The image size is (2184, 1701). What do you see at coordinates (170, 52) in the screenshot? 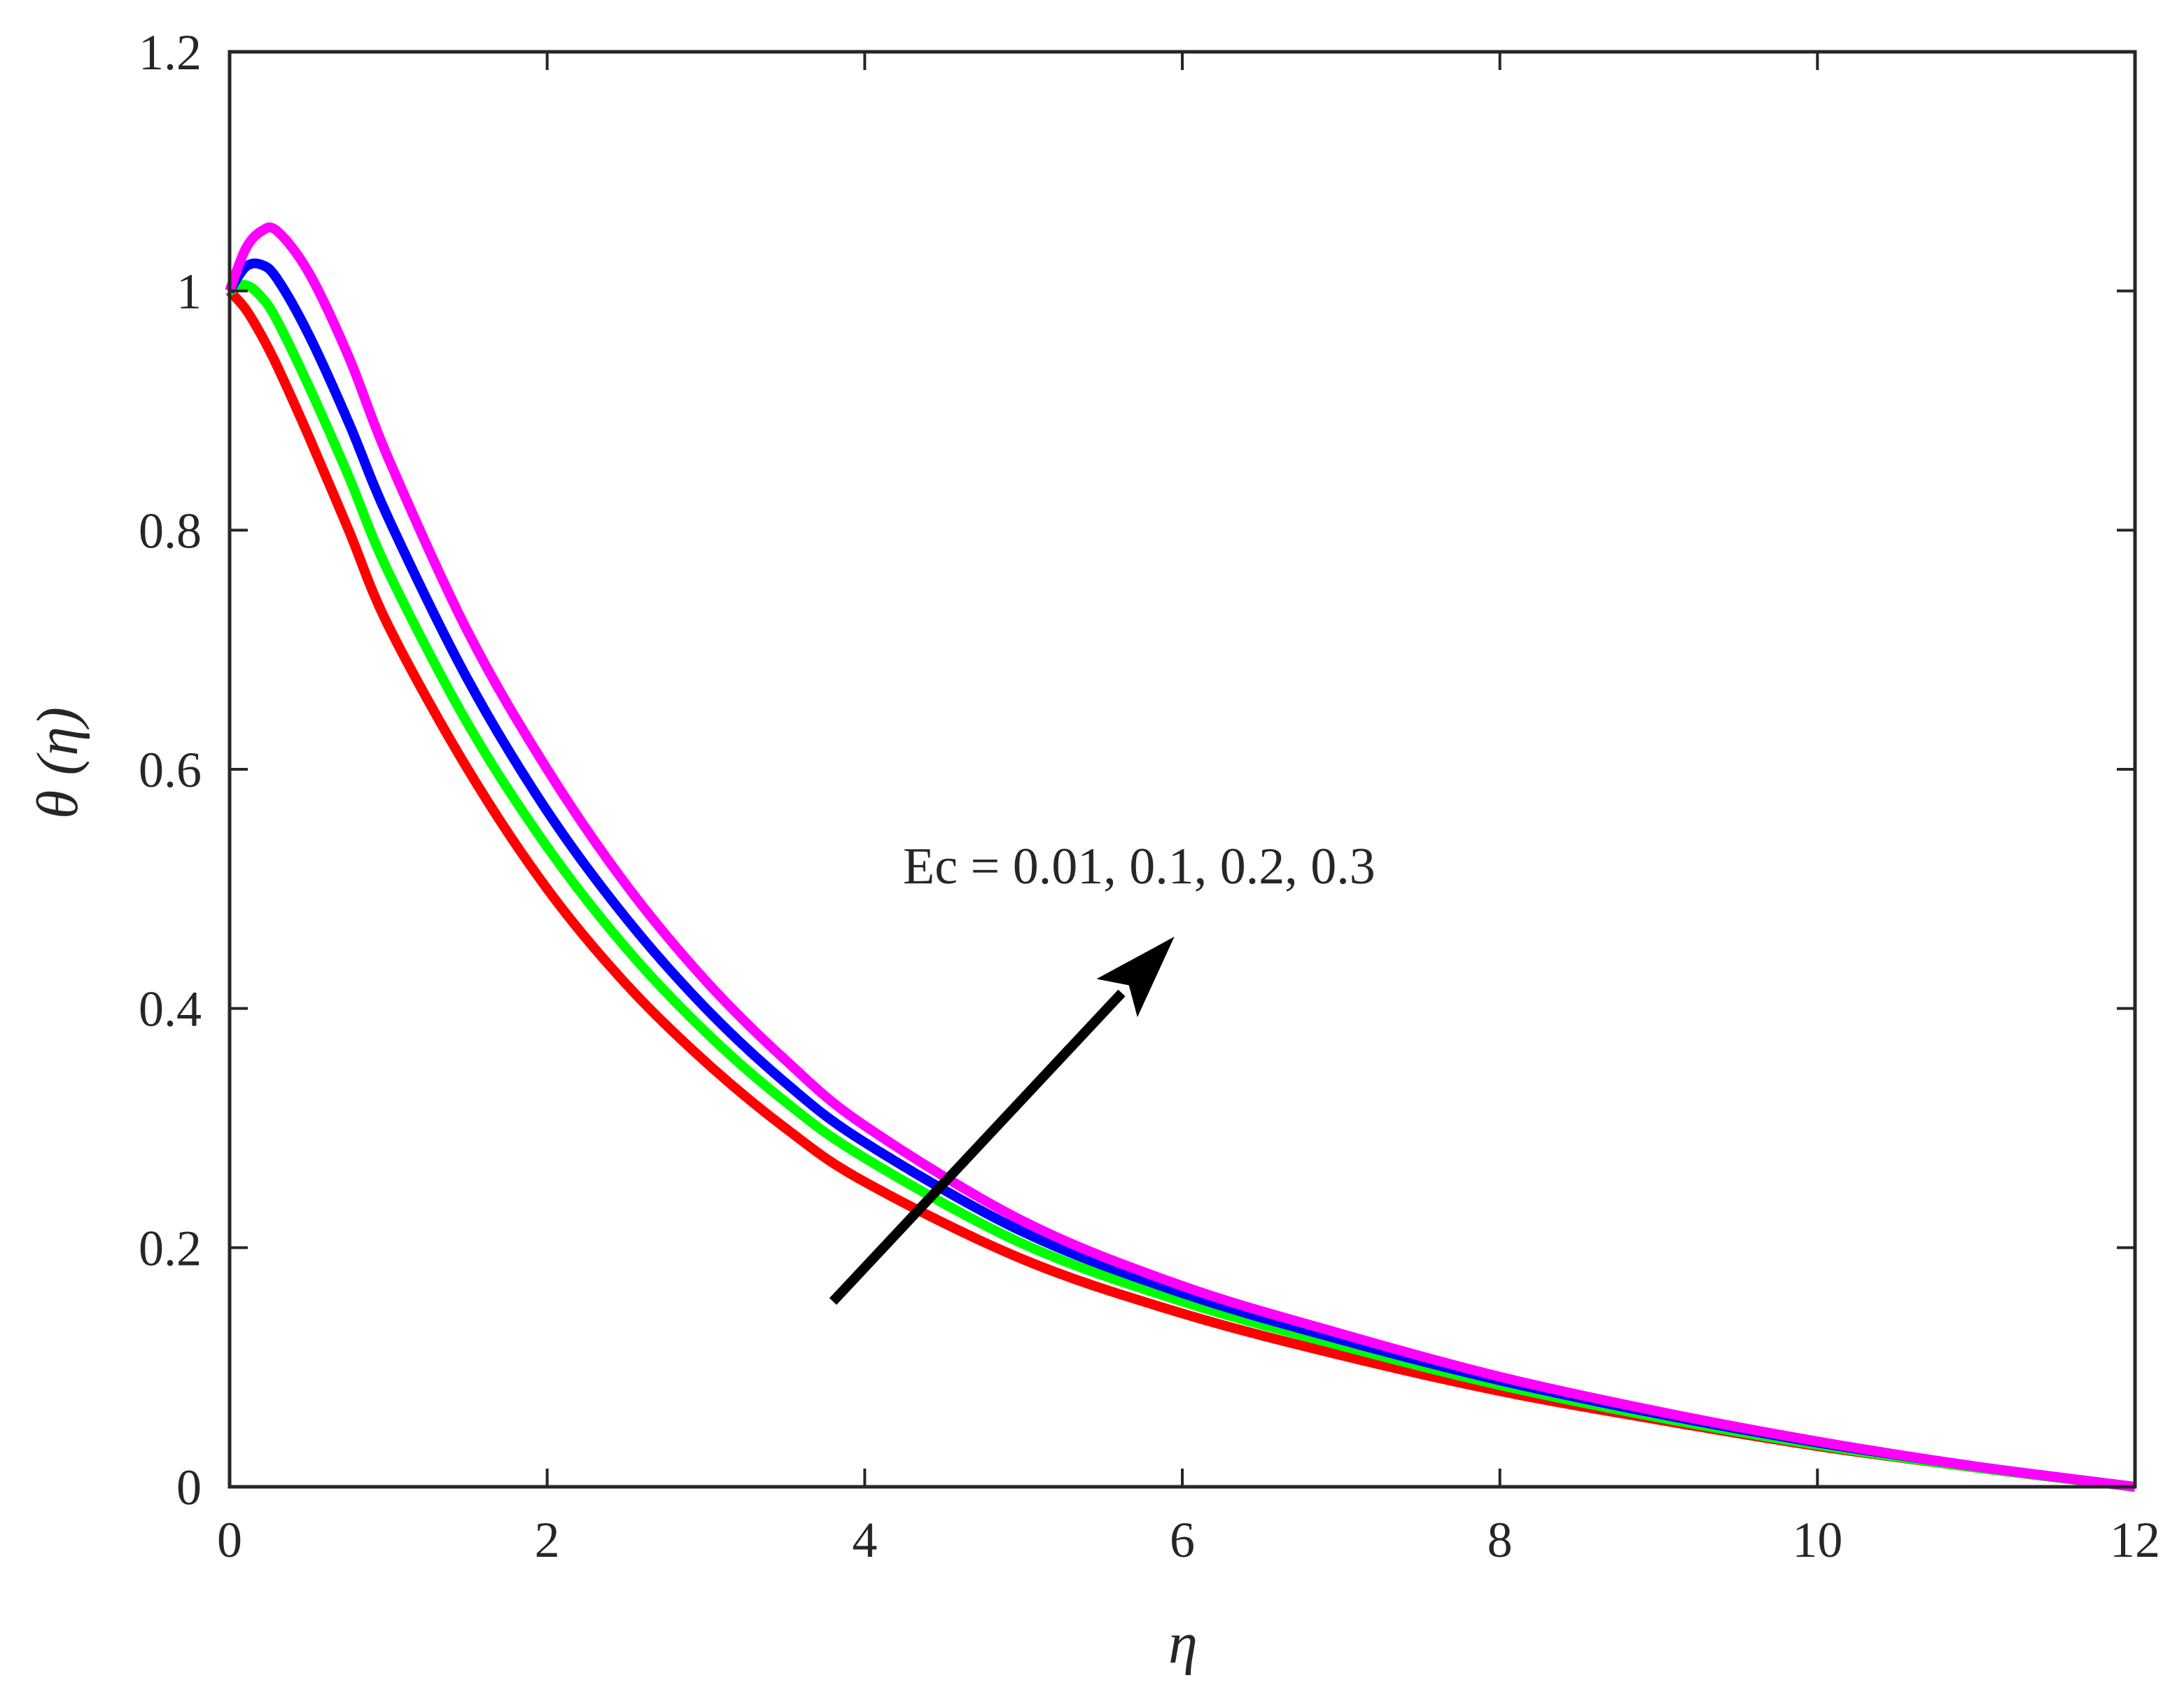
I see `y-tick-label: 1.2` at bounding box center [170, 52].